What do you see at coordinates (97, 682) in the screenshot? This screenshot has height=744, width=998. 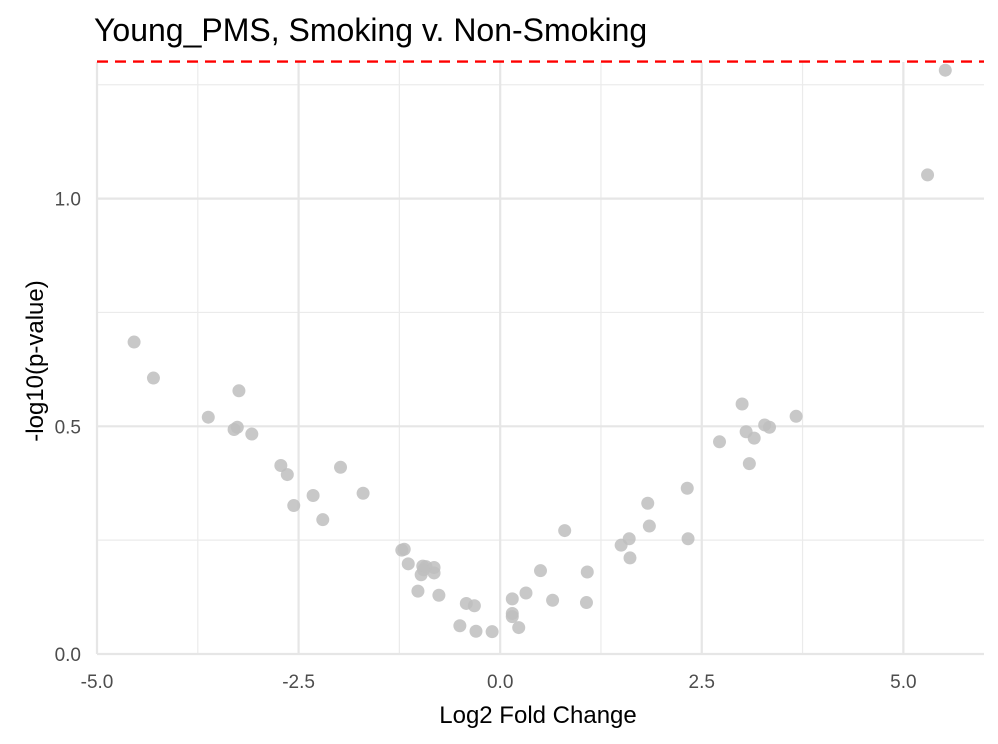 I see `x-tick-label: -5.0` at bounding box center [97, 682].